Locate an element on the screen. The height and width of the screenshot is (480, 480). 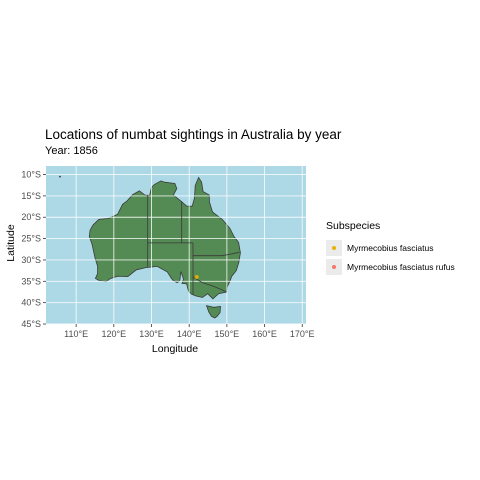
legend-item-fasciatus: Myrmecobius fasciatus is located at coordinates (390, 247).